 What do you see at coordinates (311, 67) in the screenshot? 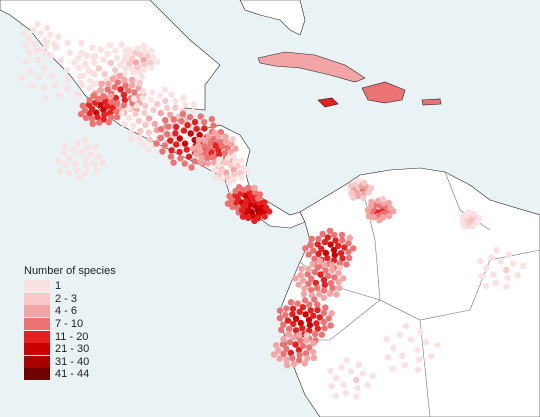
I see `island-cuba` at bounding box center [311, 67].